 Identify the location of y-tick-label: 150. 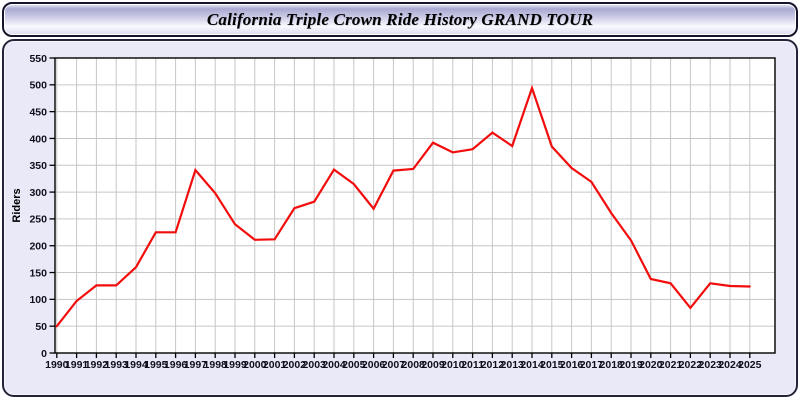
(38, 273).